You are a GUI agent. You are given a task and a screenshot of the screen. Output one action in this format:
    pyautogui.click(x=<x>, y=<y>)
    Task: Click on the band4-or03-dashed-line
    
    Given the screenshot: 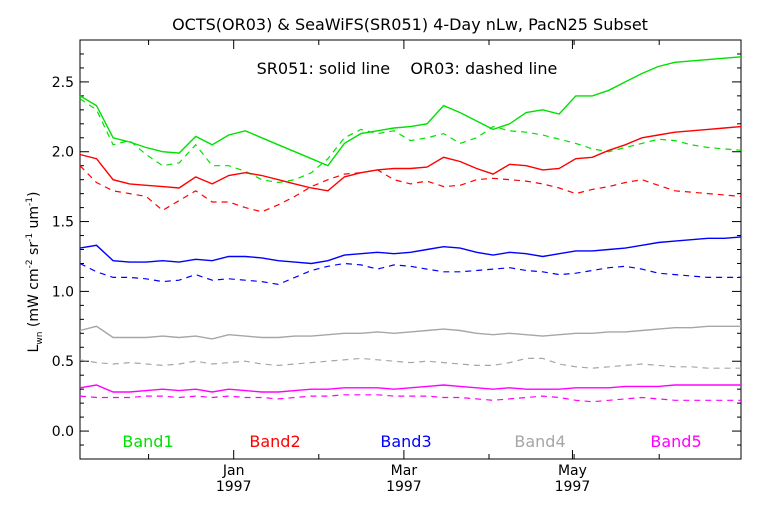 What is the action you would take?
    pyautogui.click(x=410, y=363)
    